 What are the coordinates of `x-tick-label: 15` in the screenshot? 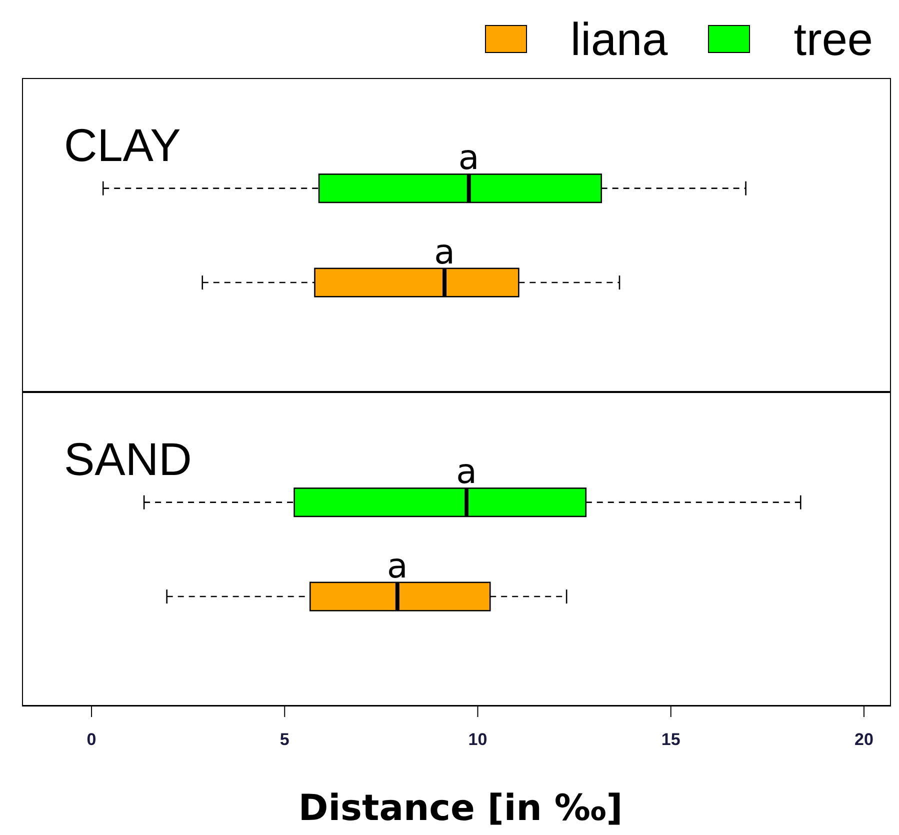 It's located at (670, 740).